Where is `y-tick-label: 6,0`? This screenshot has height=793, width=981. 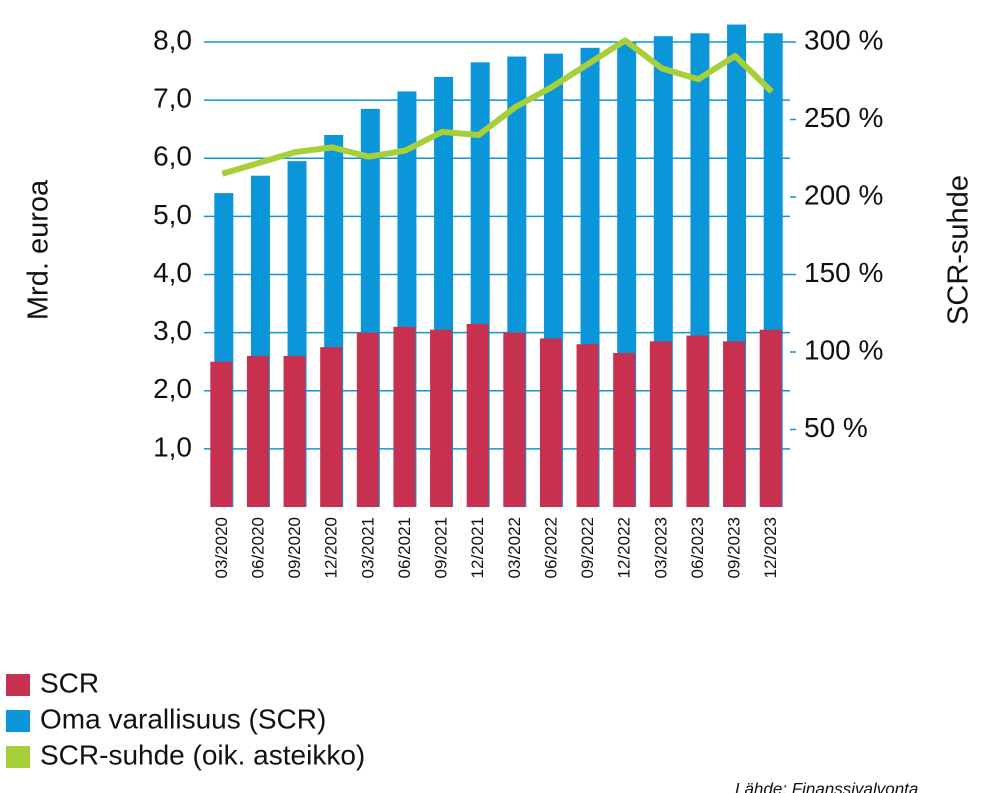
y-tick-label: 6,0 is located at coordinates (172, 156).